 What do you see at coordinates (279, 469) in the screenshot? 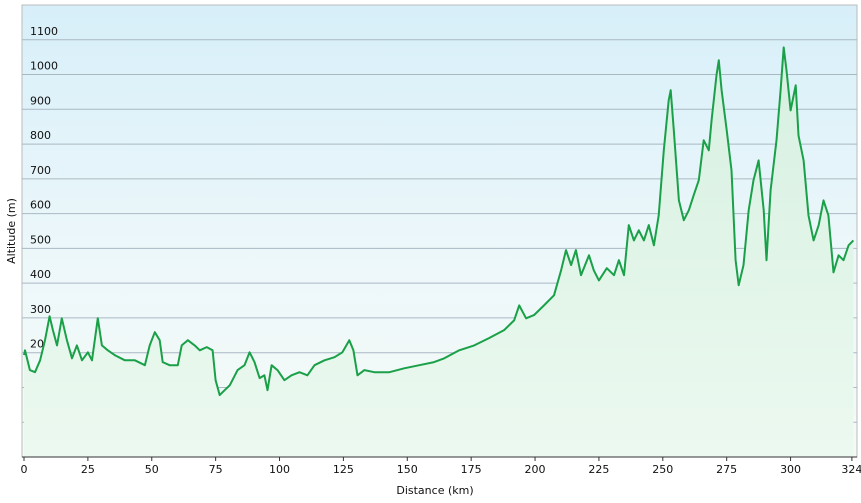
I see `x-tick-label: 100` at bounding box center [279, 469].